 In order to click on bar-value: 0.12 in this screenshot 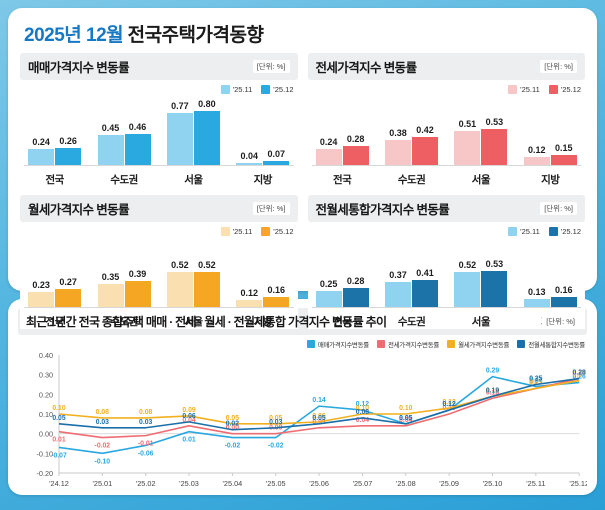, I will do `click(537, 150)`.